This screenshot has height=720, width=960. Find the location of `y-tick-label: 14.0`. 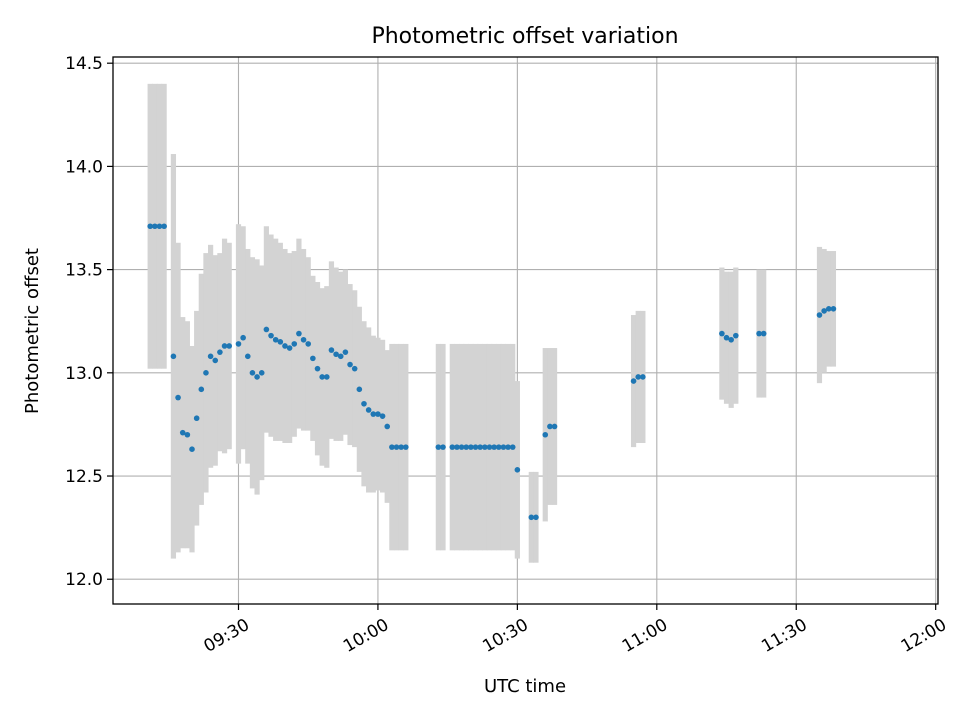

y-tick-label: 14.0 is located at coordinates (84, 167).